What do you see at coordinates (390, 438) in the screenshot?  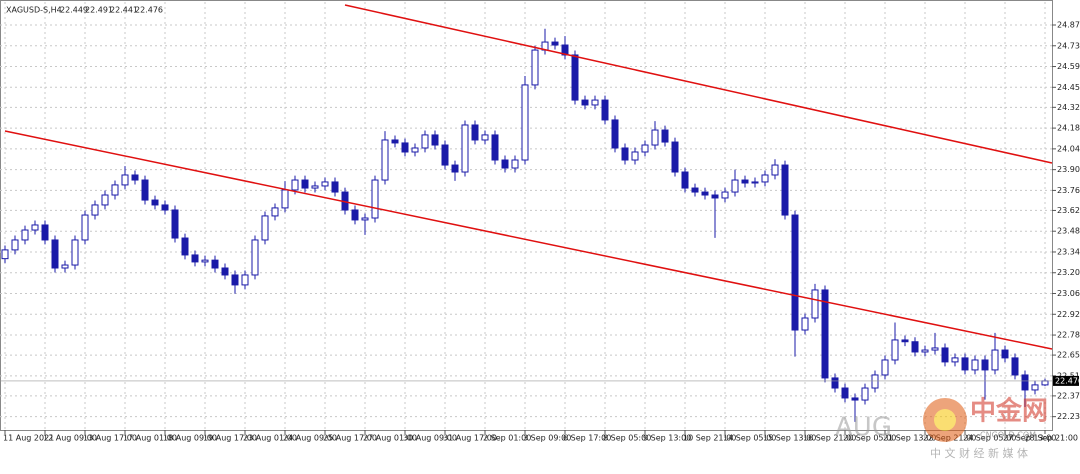 I see `x-tick-label: 27 Aug 01:00` at bounding box center [390, 438].